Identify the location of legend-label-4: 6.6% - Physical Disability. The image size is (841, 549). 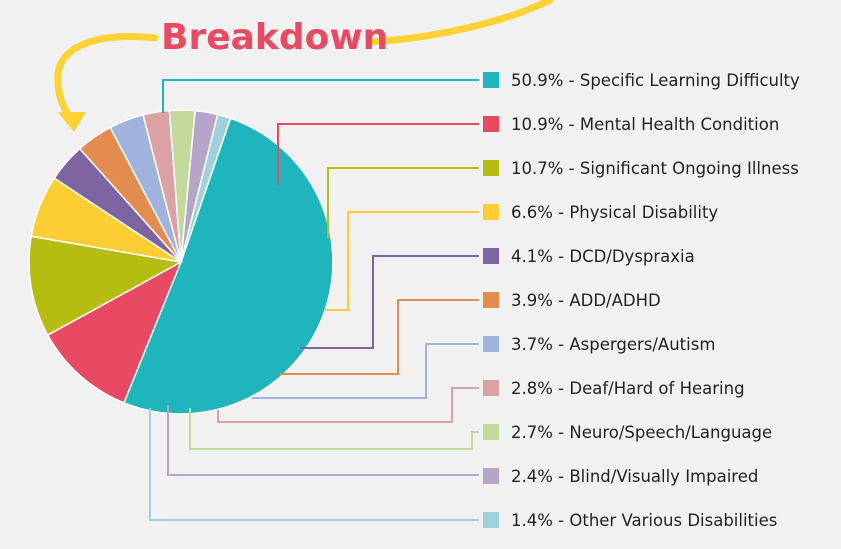
(614, 212).